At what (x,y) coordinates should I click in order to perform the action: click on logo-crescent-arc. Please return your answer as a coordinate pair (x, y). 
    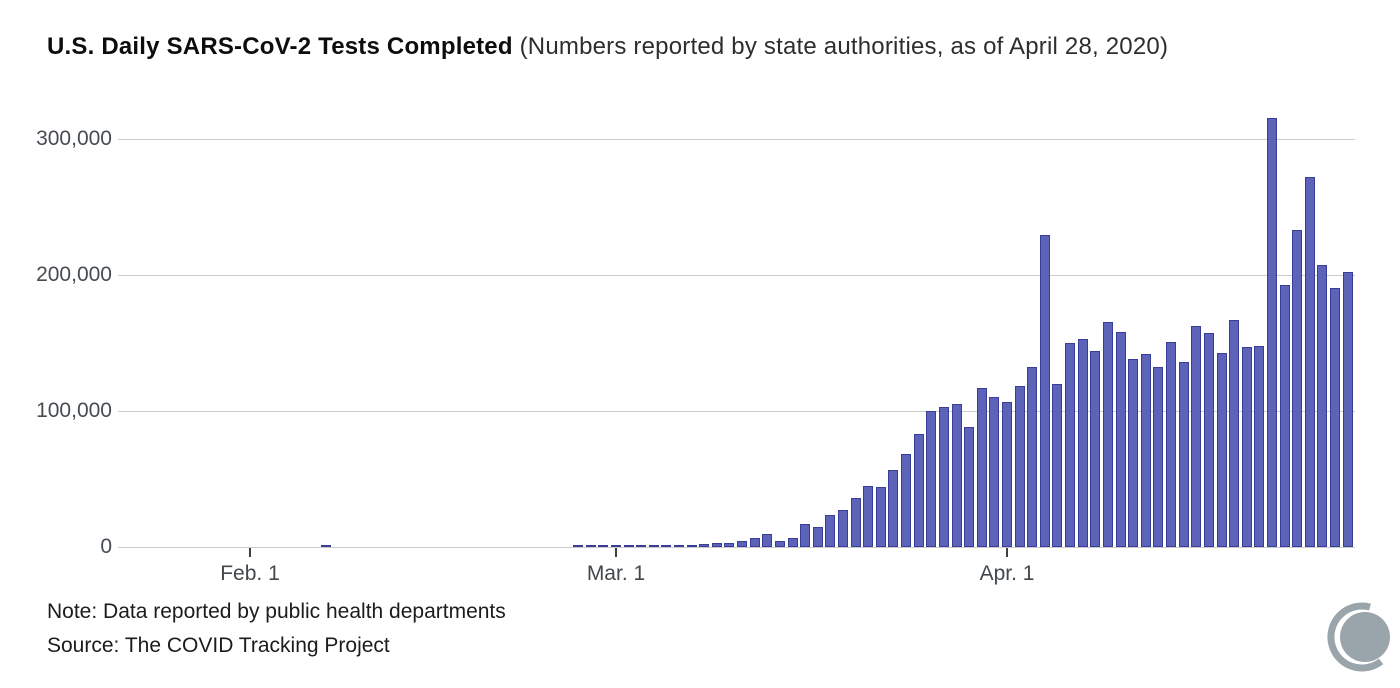
    Looking at the image, I should click on (1355, 637).